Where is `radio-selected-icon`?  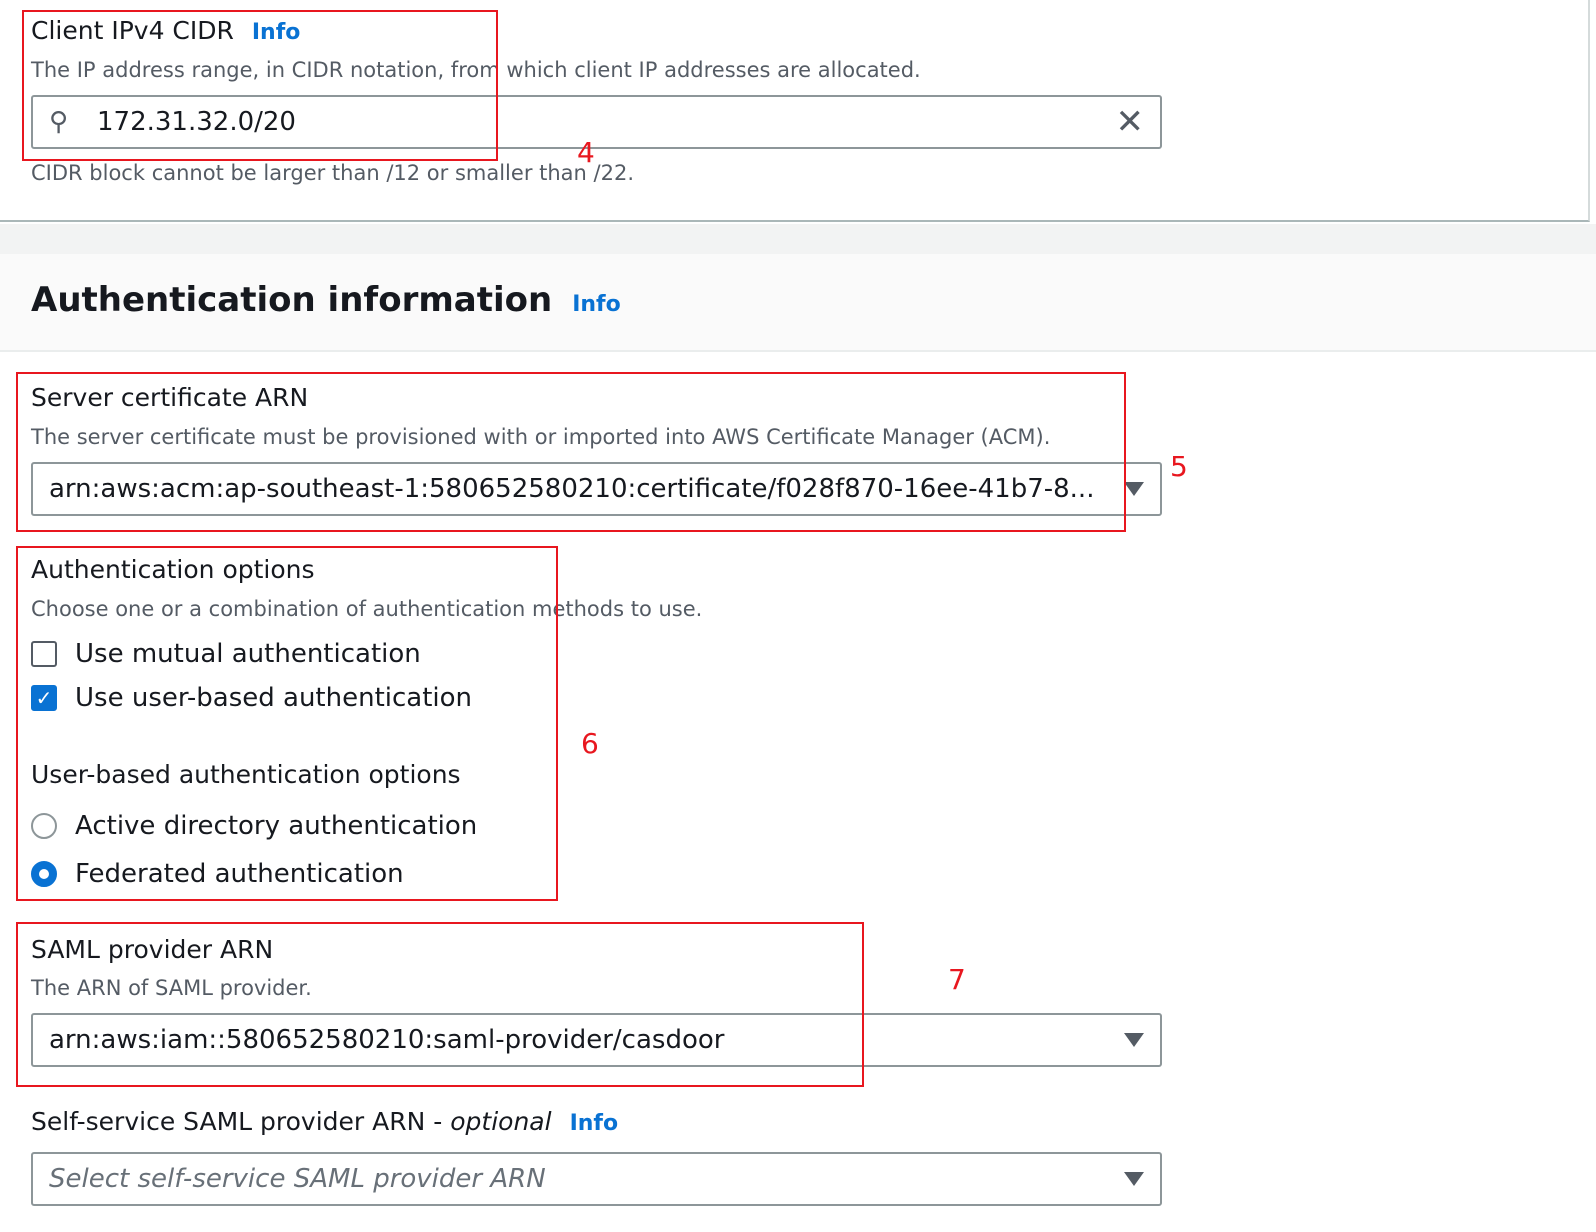 radio-selected-icon is located at coordinates (44, 874).